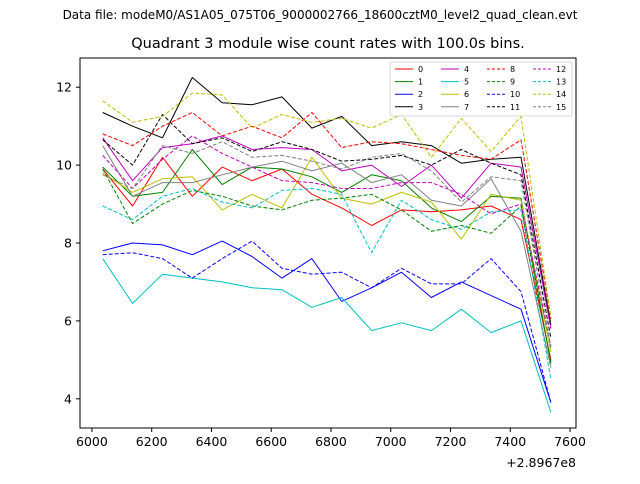  Describe the element at coordinates (420, 69) in the screenshot. I see `legend-label: 0` at that location.